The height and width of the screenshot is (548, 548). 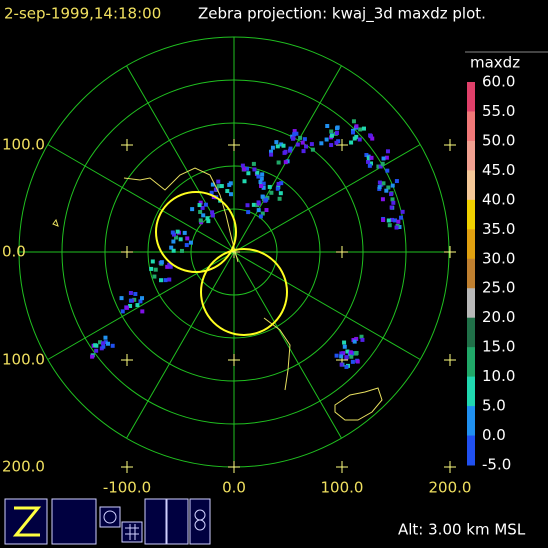 I want to click on colorbar-label: -5.0, so click(x=496, y=465).